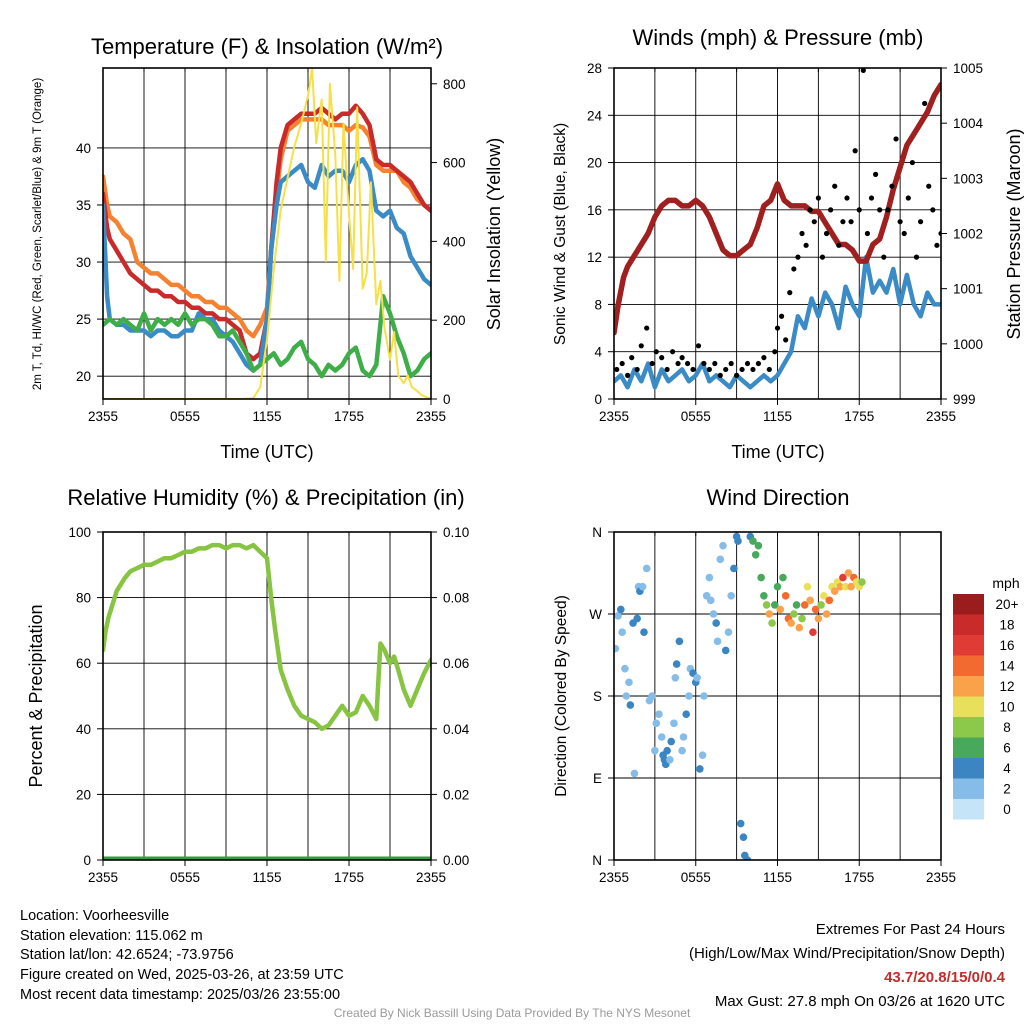  Describe the element at coordinates (454, 241) in the screenshot. I see `temperature-y2tick-label: 400` at that location.